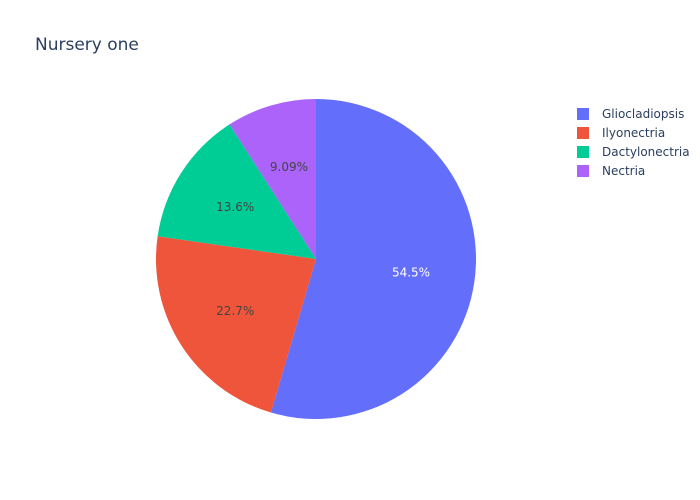 The height and width of the screenshot is (500, 700). Describe the element at coordinates (235, 311) in the screenshot. I see `slice-label-ilyonectria: 22.7%` at that location.